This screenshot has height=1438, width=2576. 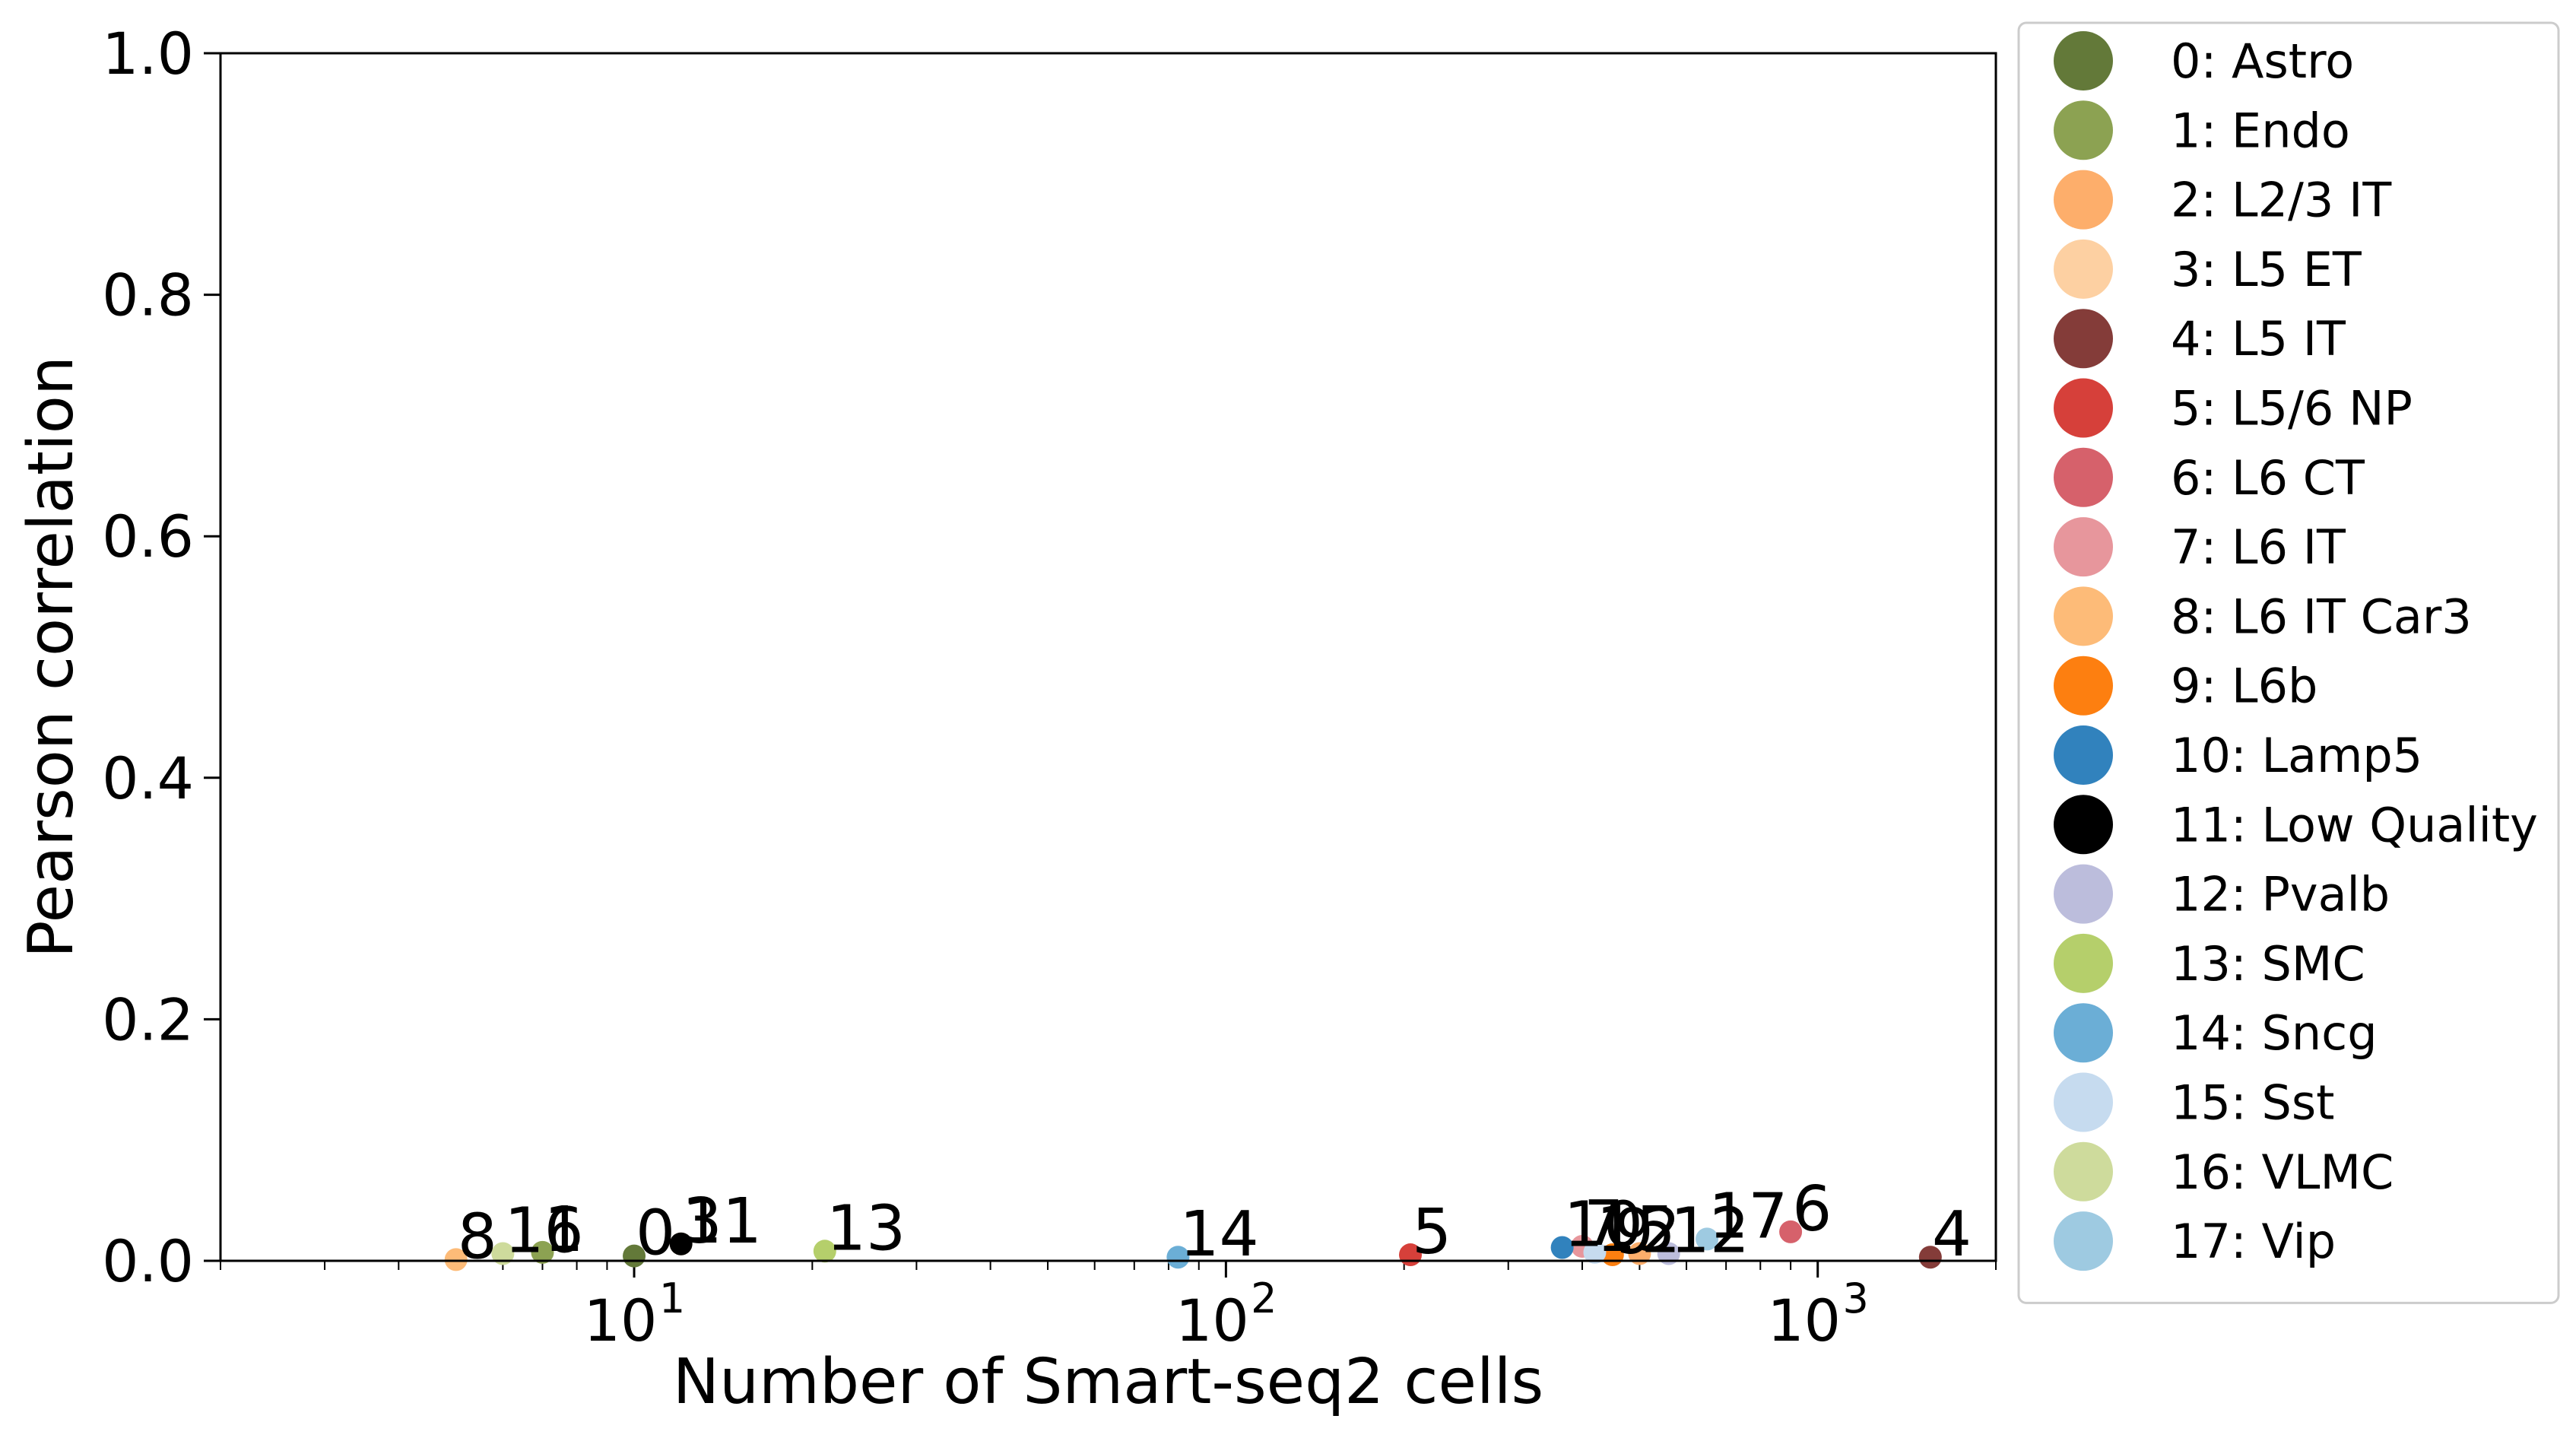 I want to click on legend-item-11: 11: Low Quality, so click(x=2296, y=825).